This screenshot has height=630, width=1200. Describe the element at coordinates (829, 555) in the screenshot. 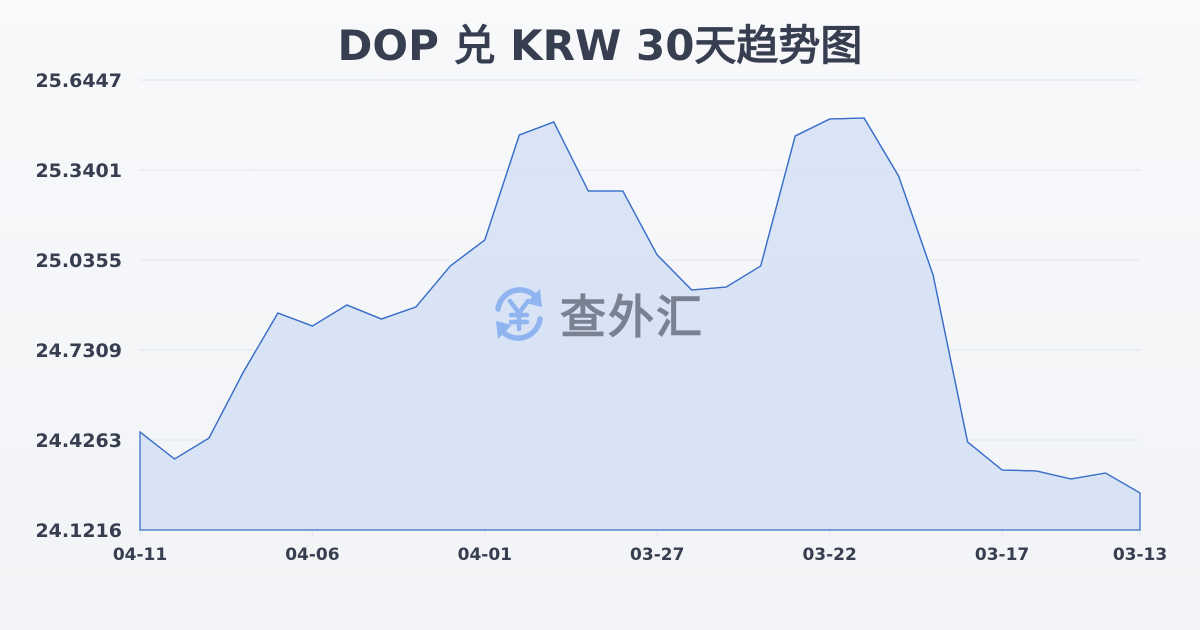

I see `x-tick-label: 03-22` at that location.